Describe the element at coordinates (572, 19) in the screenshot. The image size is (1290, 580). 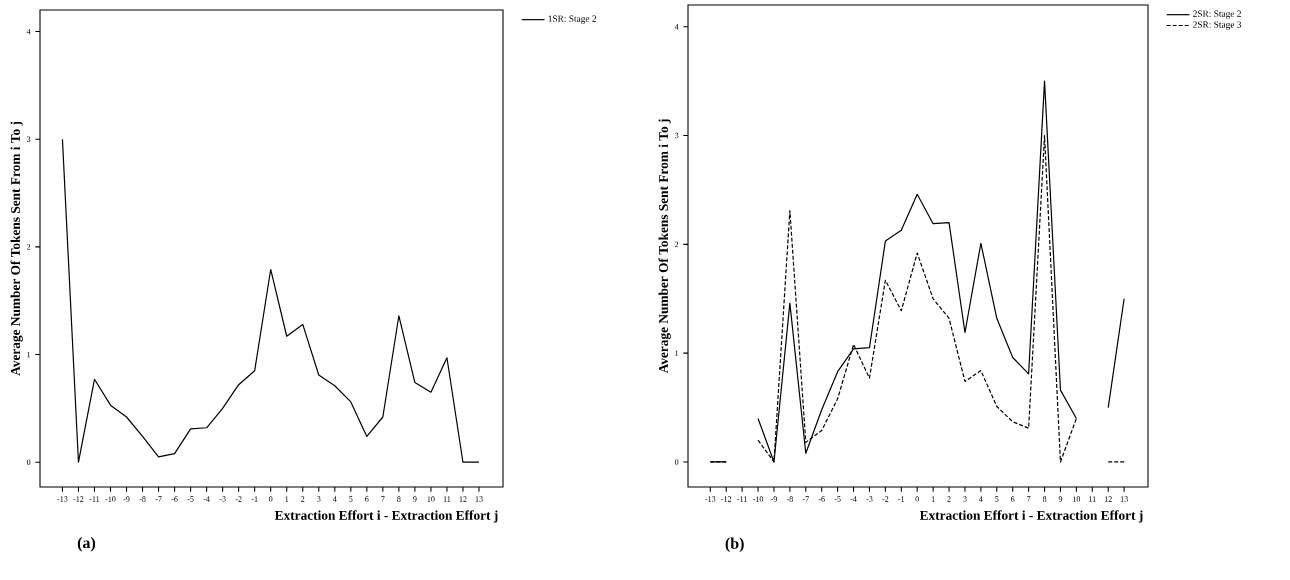
I see `legend-label: 1SR: Stage 2` at that location.